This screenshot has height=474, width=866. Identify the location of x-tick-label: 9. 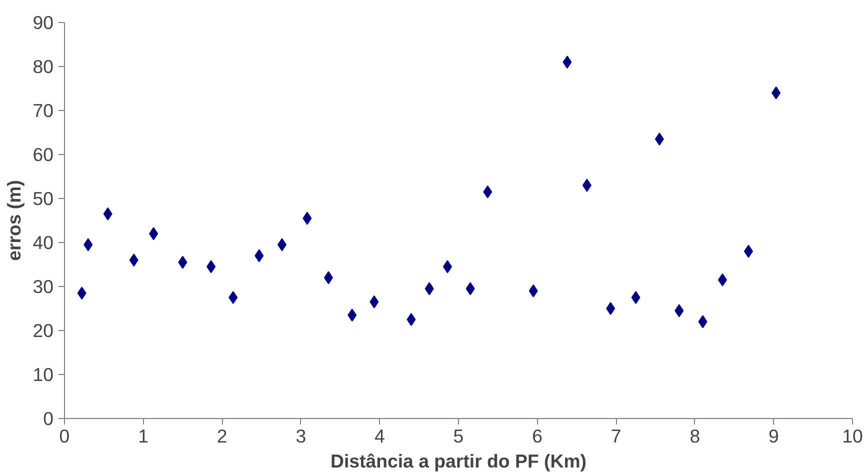
(773, 436).